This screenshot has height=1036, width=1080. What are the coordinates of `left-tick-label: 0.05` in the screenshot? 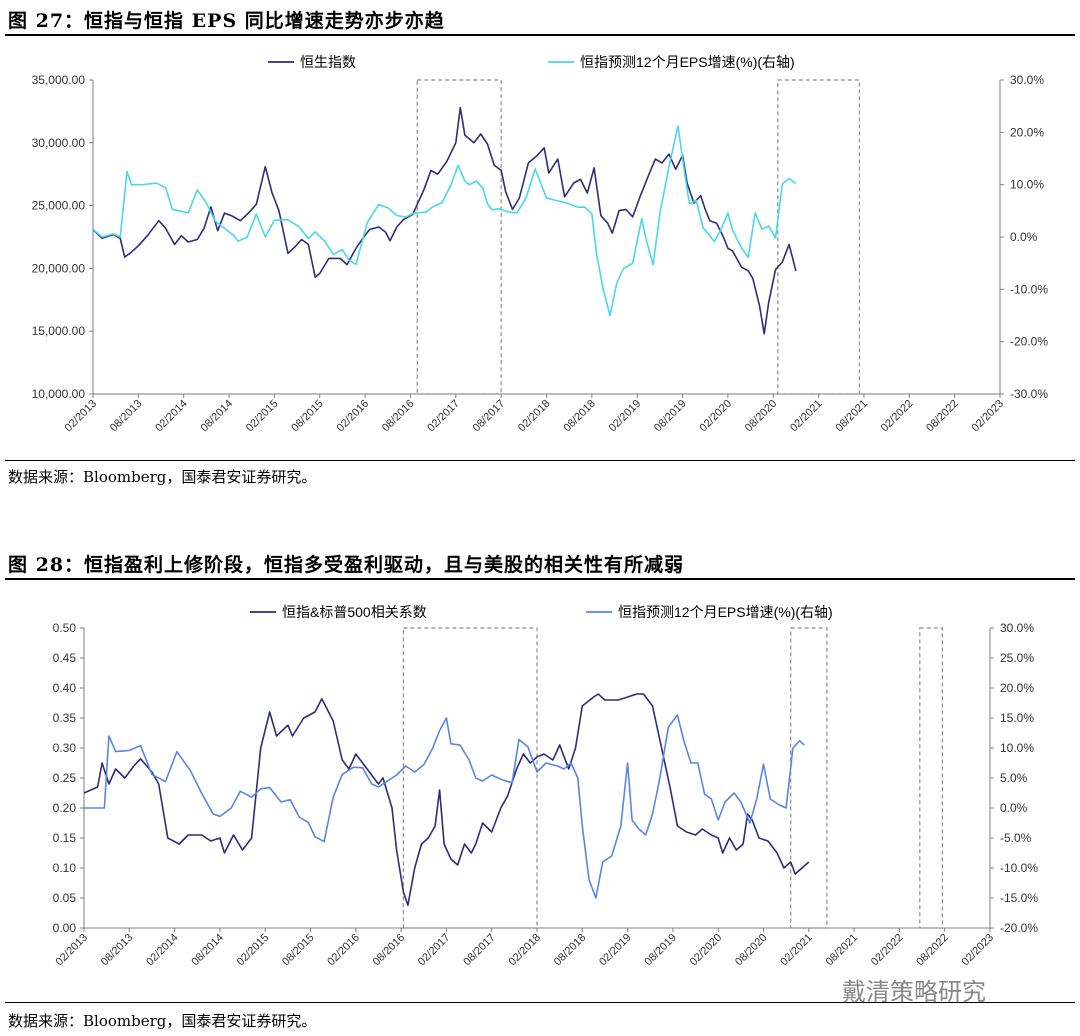 It's located at (65, 898).